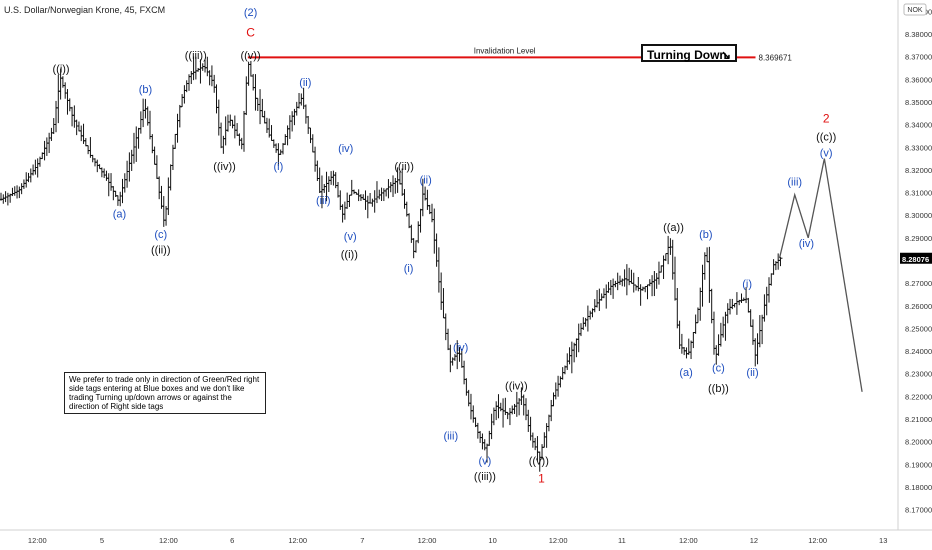  What do you see at coordinates (883, 540) in the screenshot?
I see `x-tick-label: 13` at bounding box center [883, 540].